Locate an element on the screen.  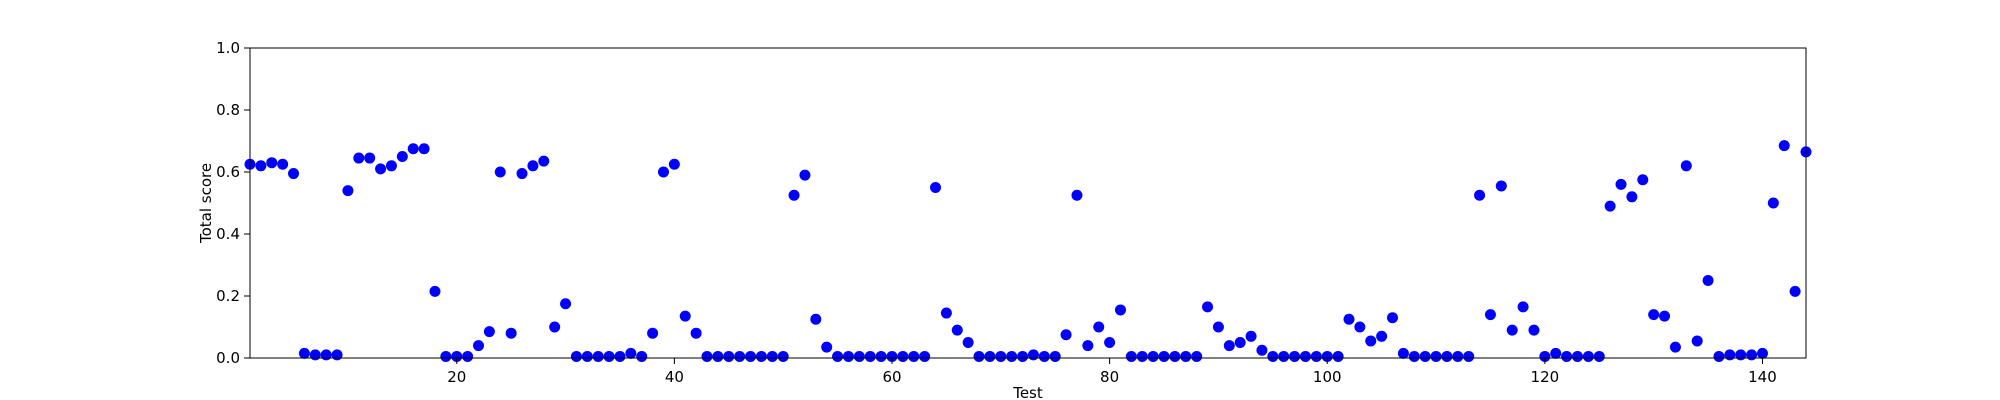
x-tick-label: 40 is located at coordinates (674, 377).